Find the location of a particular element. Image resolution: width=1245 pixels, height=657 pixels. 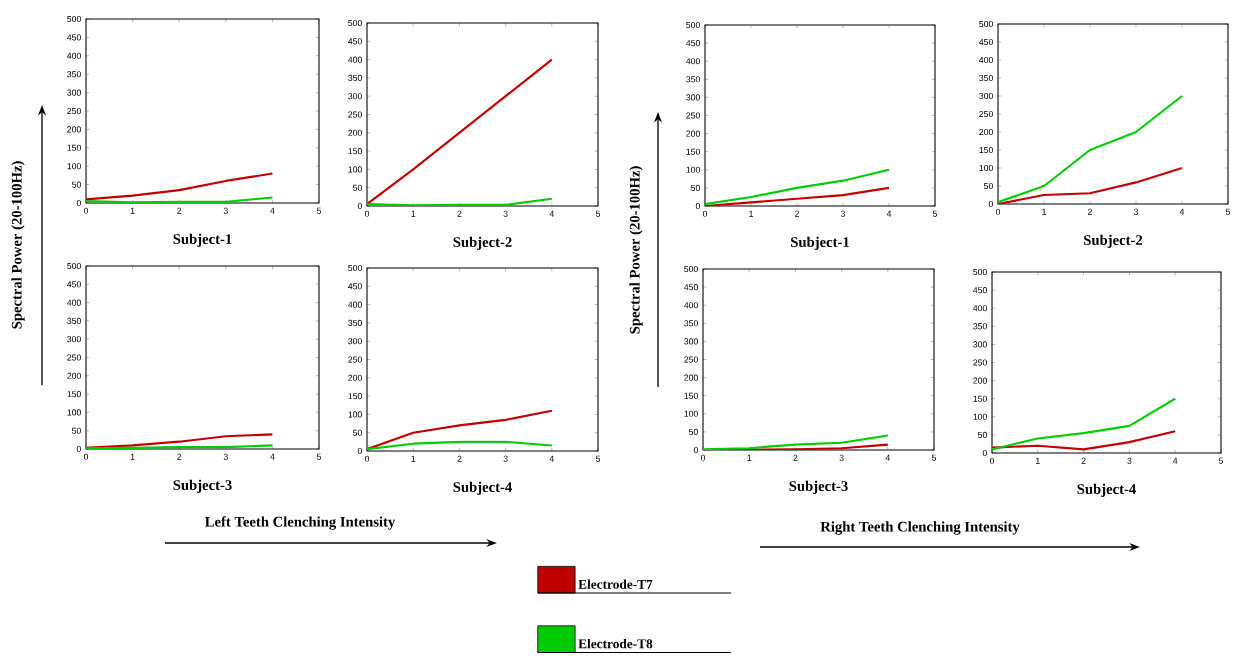

x-axis-title: Subject-4 is located at coordinates (482, 488).